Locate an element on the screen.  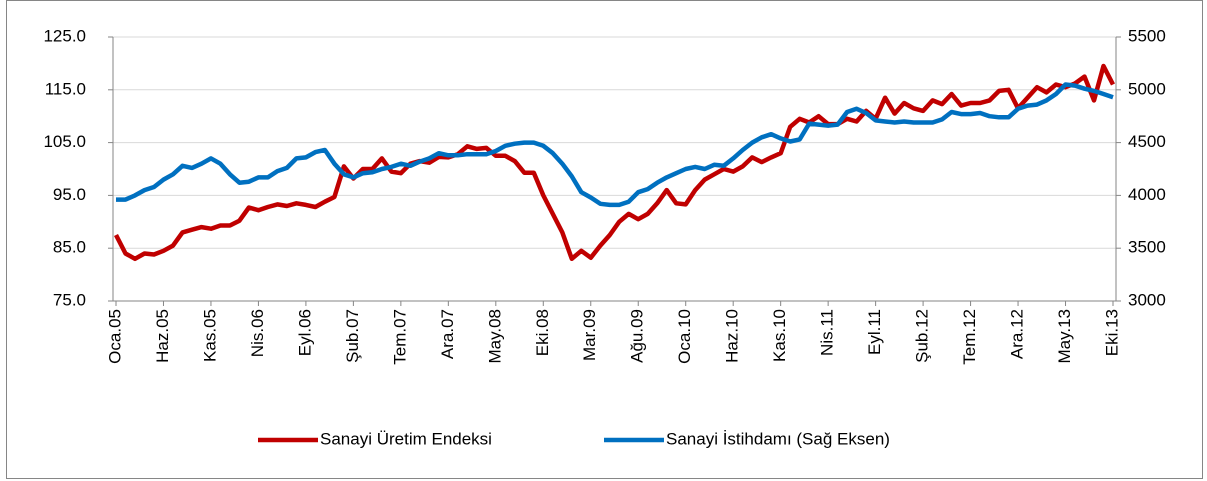
x-tick-label: Ara.12 is located at coordinates (1017, 334).